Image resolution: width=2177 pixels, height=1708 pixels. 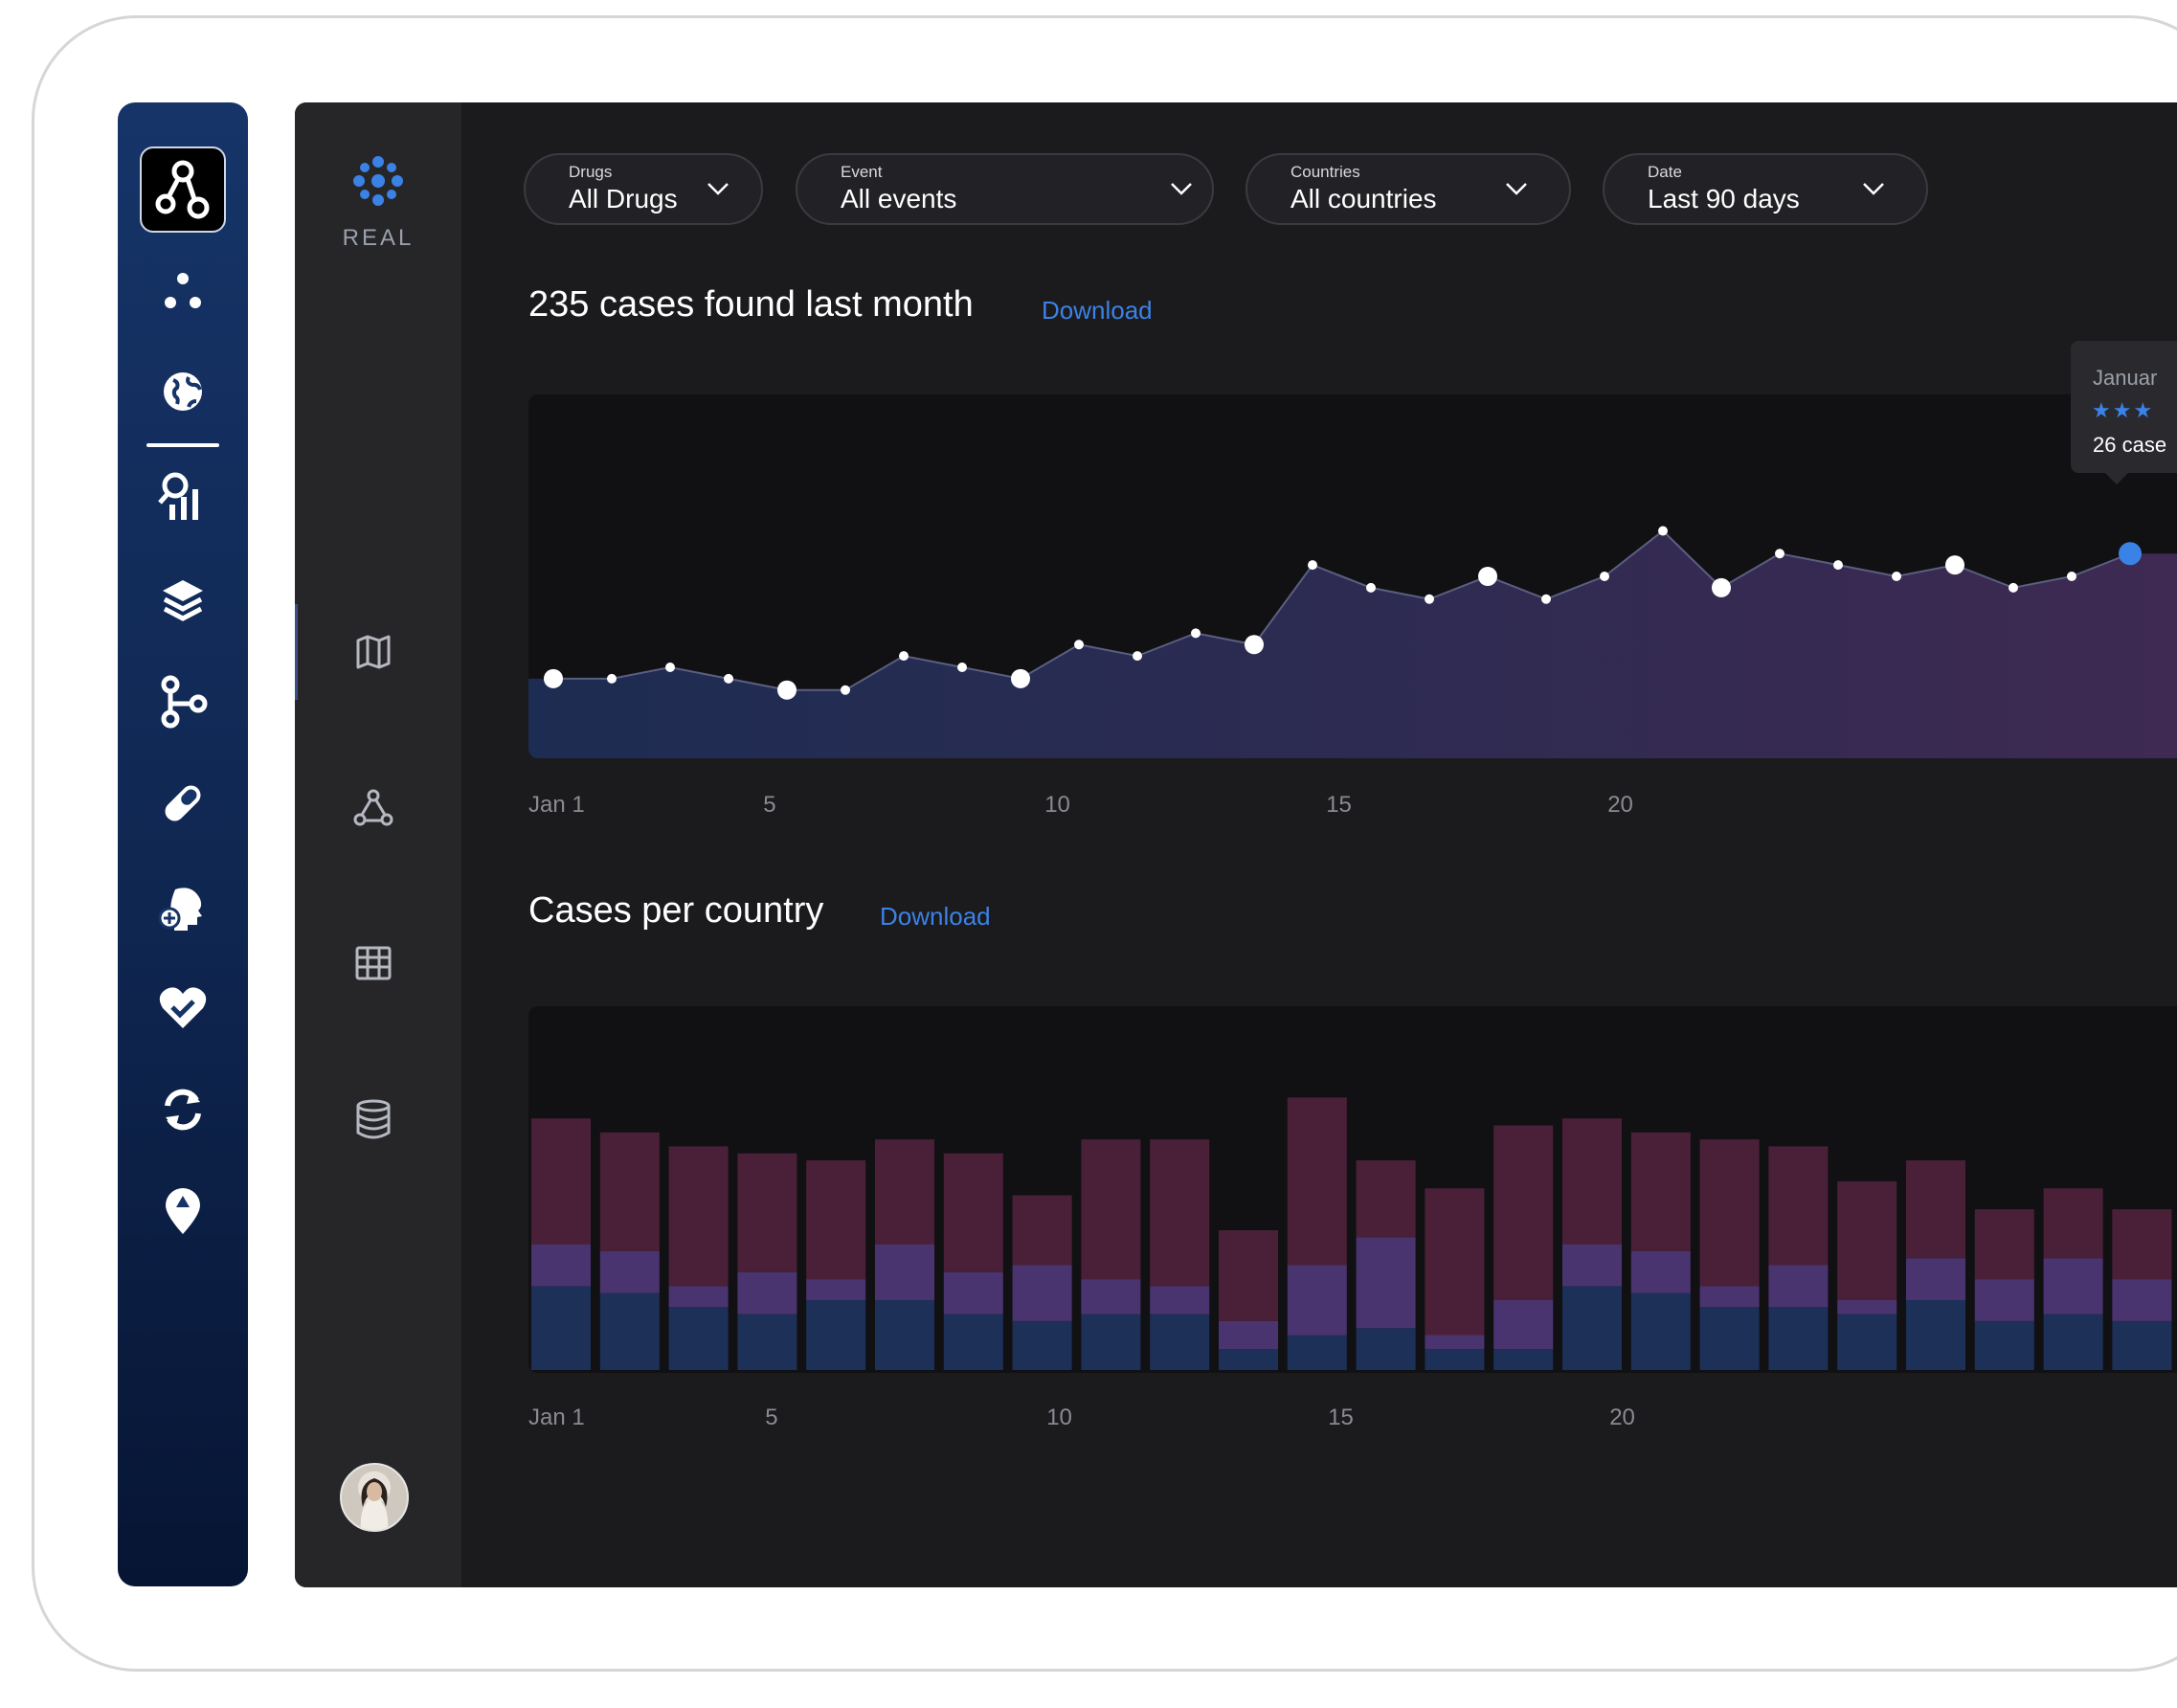 What do you see at coordinates (183, 391) in the screenshot?
I see `globe-icon` at bounding box center [183, 391].